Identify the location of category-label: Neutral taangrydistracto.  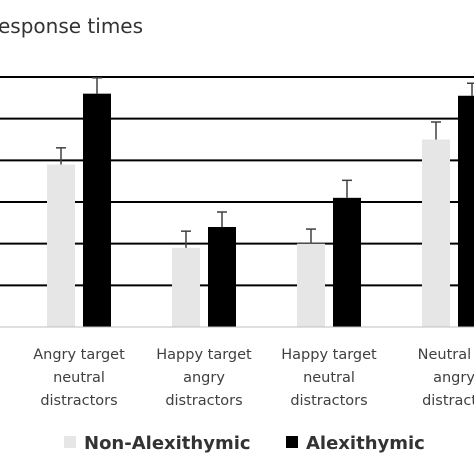
(446, 378).